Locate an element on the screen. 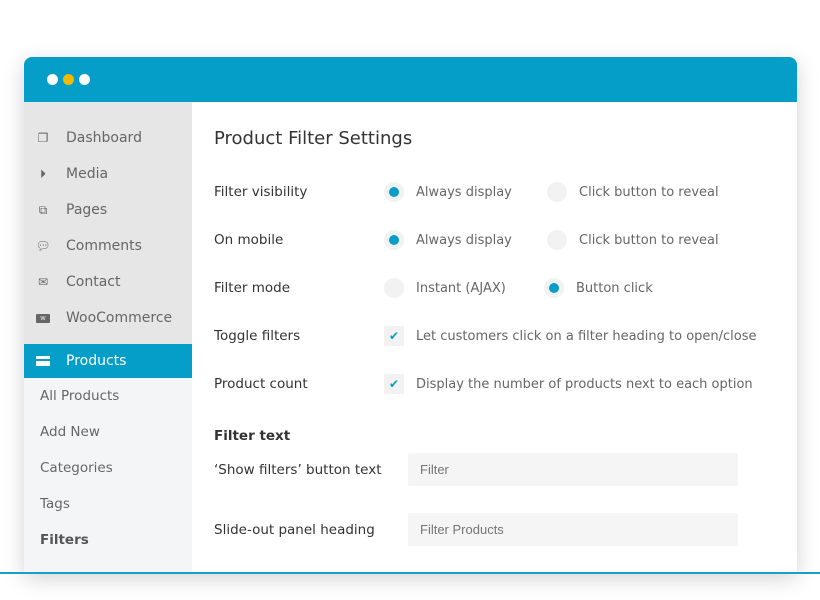  sidebar-item-label: Contact is located at coordinates (93, 282).